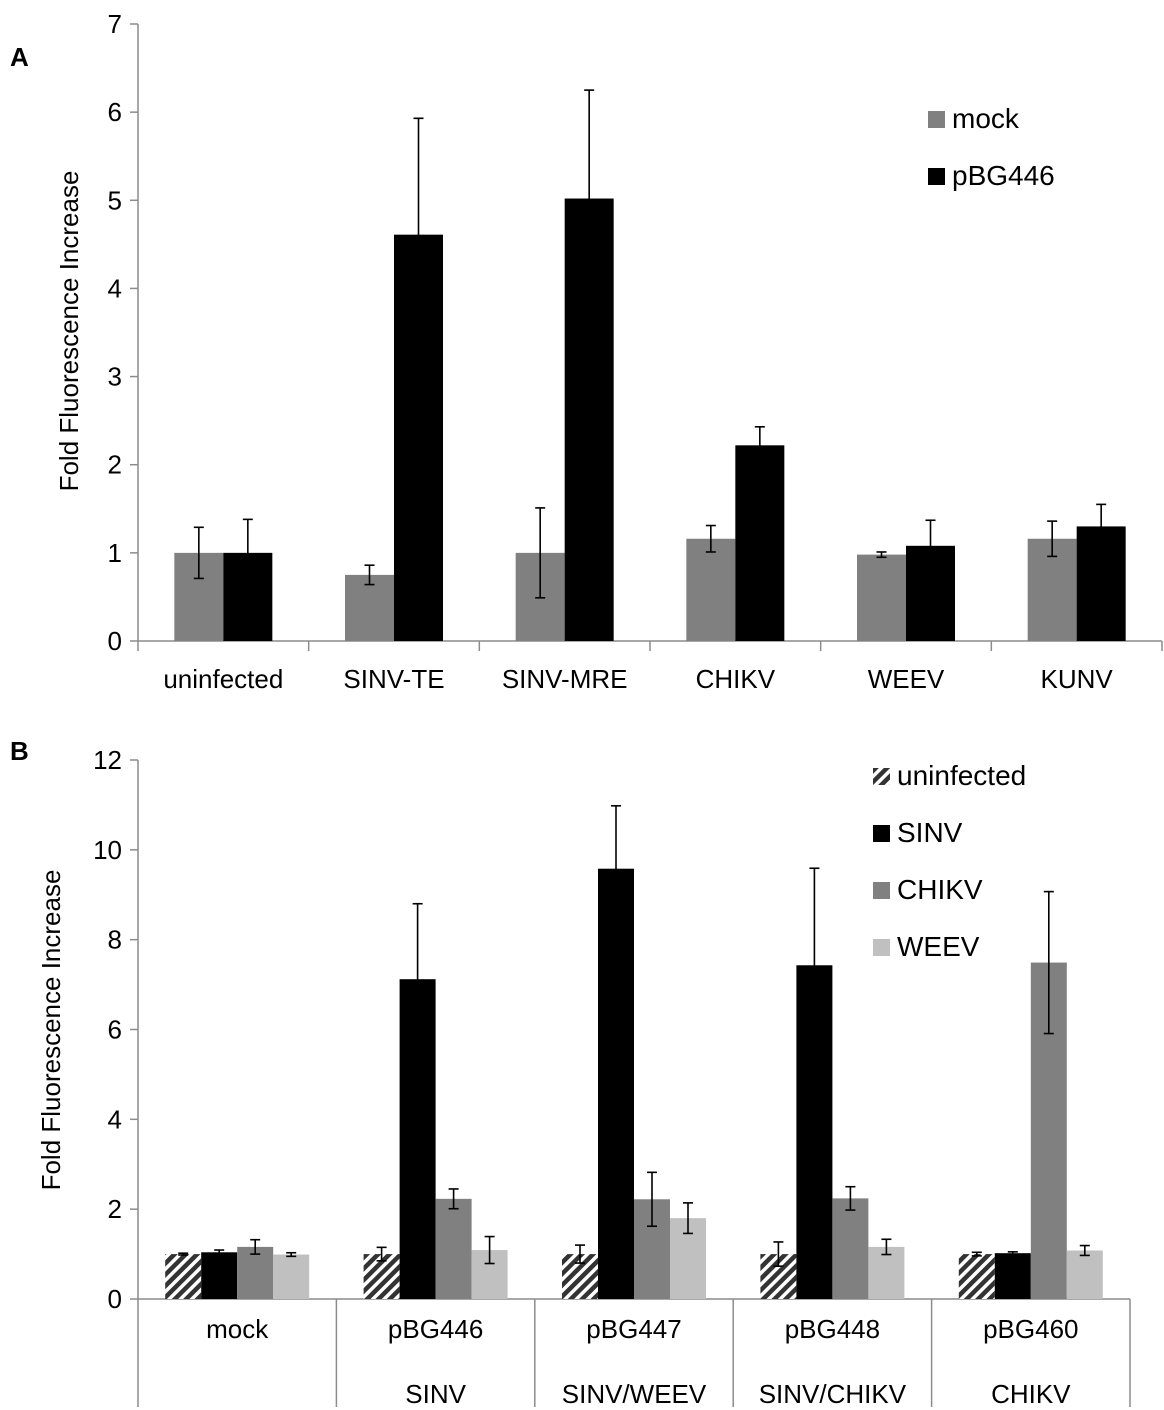  I want to click on panel-b-bar-weev-mock, so click(291, 1276).